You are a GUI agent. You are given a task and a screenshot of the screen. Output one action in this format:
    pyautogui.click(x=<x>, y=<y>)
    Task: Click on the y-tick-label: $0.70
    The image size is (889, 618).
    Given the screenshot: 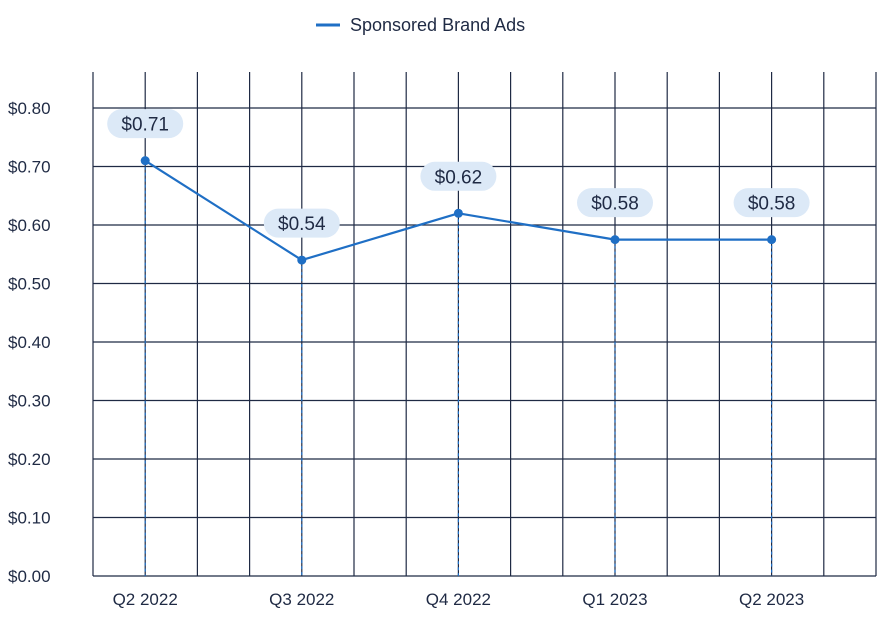 What is the action you would take?
    pyautogui.click(x=29, y=167)
    